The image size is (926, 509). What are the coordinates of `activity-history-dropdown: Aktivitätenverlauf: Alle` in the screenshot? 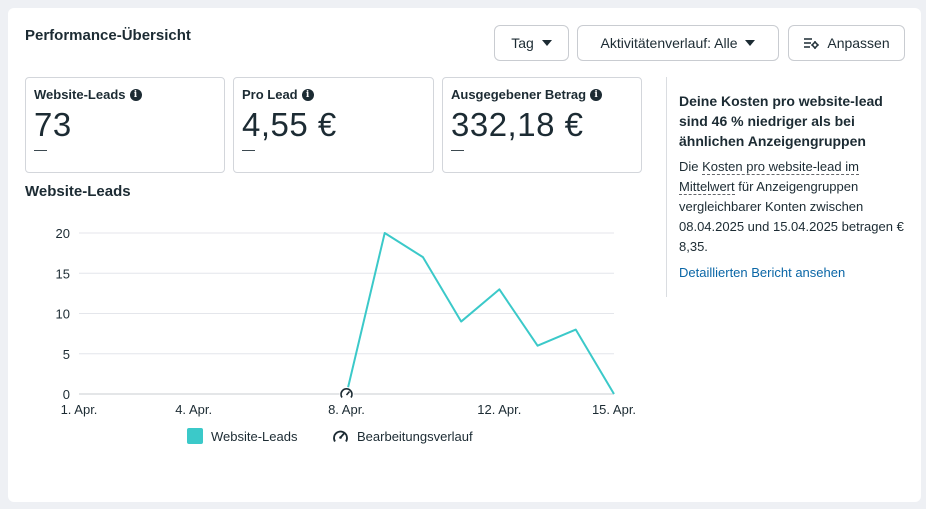 It's located at (678, 43).